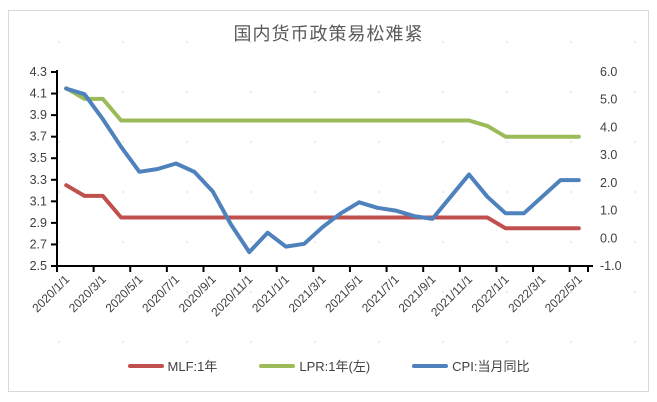 The image size is (657, 402). I want to click on left-axis-tick-label: 2.7, so click(38, 244).